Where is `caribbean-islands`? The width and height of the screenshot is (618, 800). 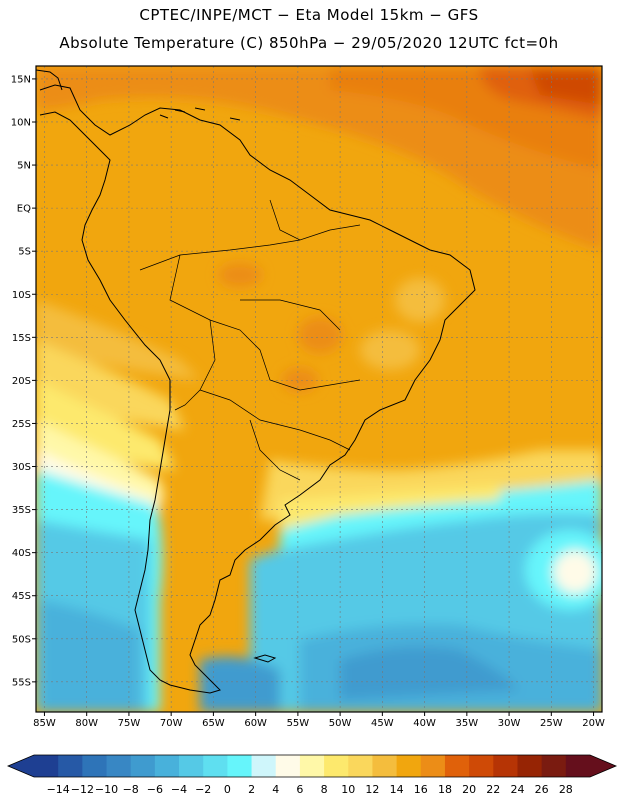
caribbean-islands is located at coordinates (200, 114).